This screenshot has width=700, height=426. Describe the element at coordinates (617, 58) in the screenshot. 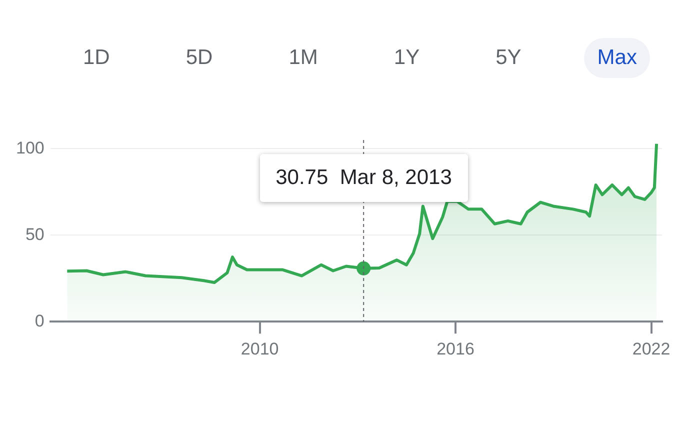

I see `text: Max` at that location.